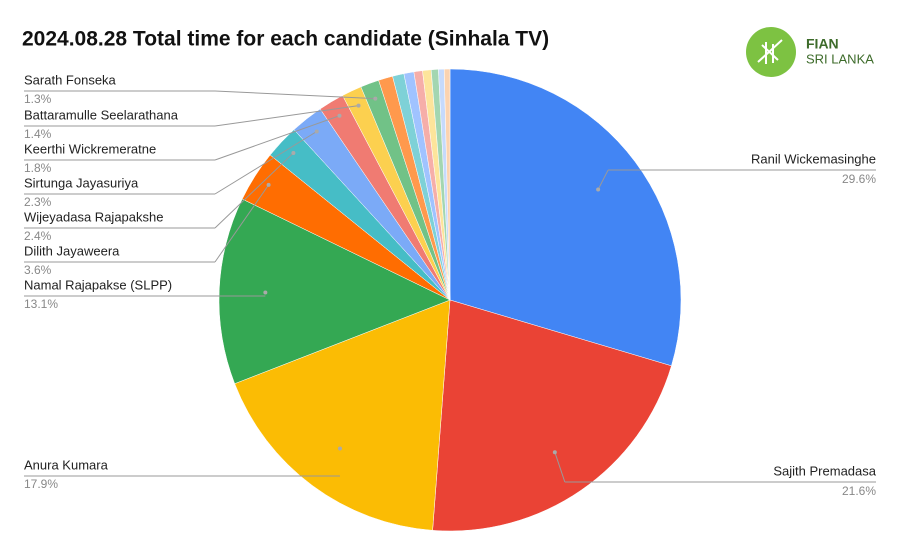 Image resolution: width=900 pixels, height=557 pixels. I want to click on logo-name: FIAN, so click(822, 44).